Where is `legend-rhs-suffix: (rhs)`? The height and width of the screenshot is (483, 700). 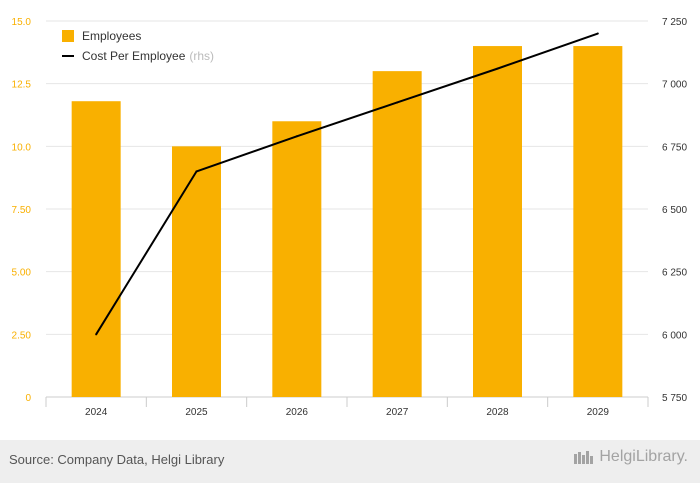 legend-rhs-suffix: (rhs) is located at coordinates (202, 56).